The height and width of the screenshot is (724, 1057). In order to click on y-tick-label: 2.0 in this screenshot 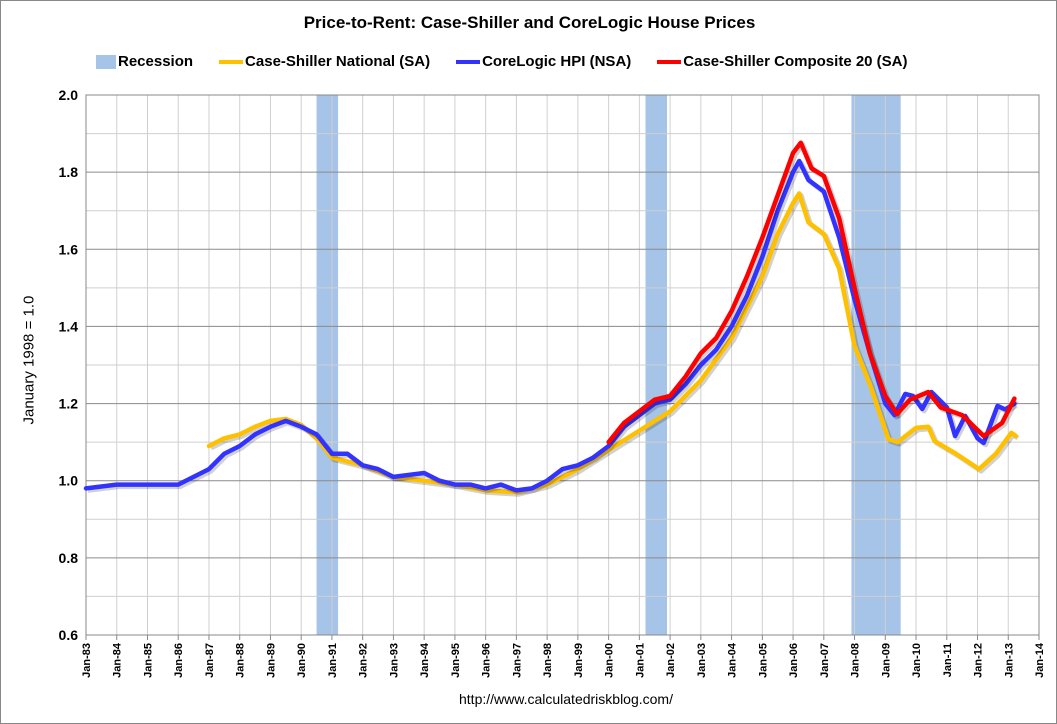, I will do `click(69, 95)`.